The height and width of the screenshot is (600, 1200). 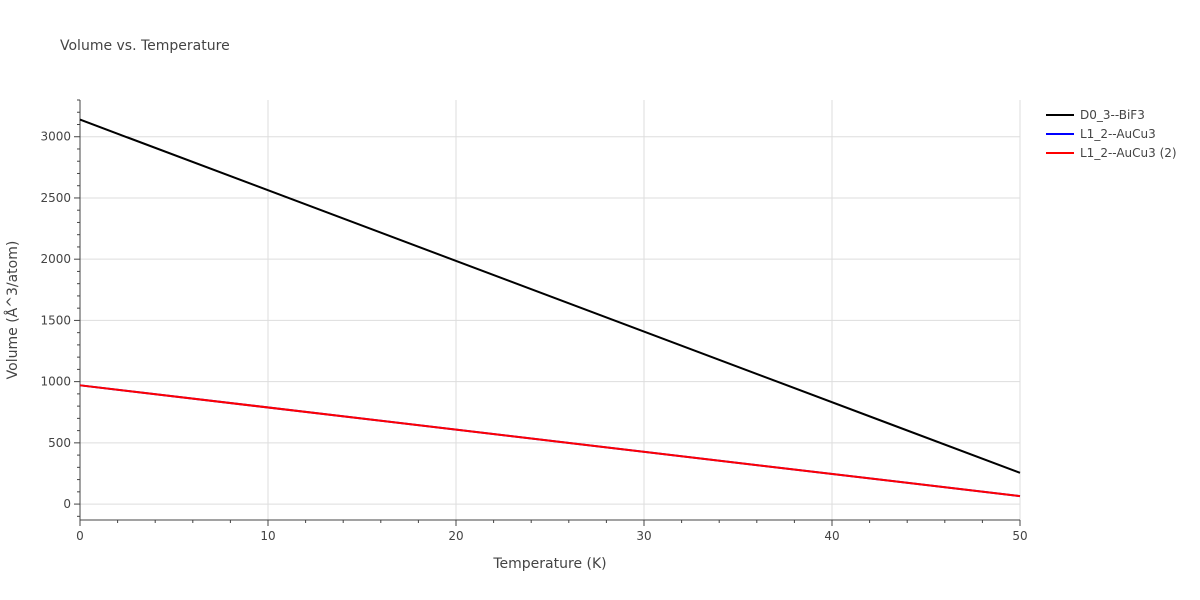 I want to click on y-tick-label: 1000, so click(x=55, y=382).